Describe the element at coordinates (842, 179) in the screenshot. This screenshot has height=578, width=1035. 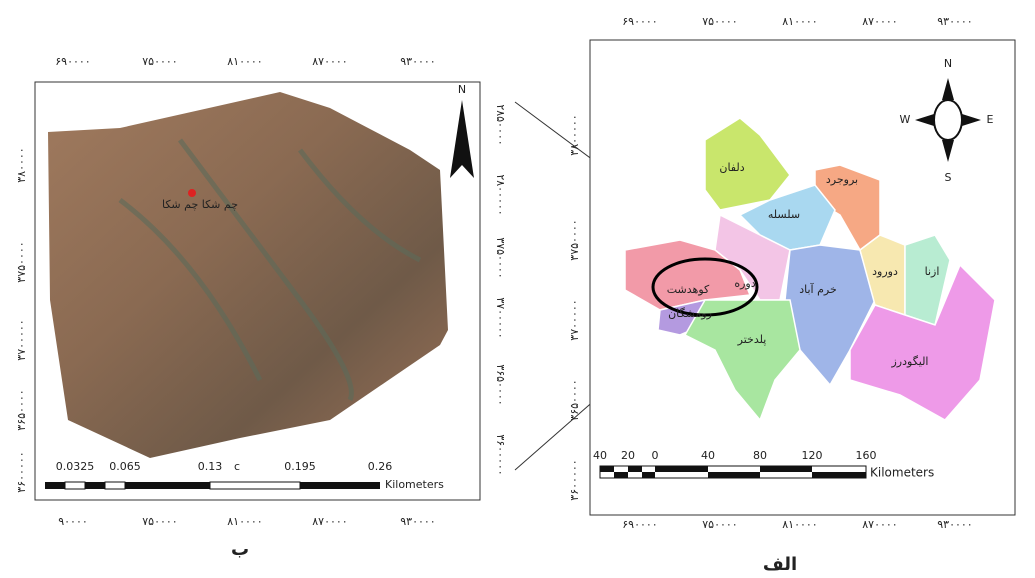
I see `region-label: بروجرد` at that location.